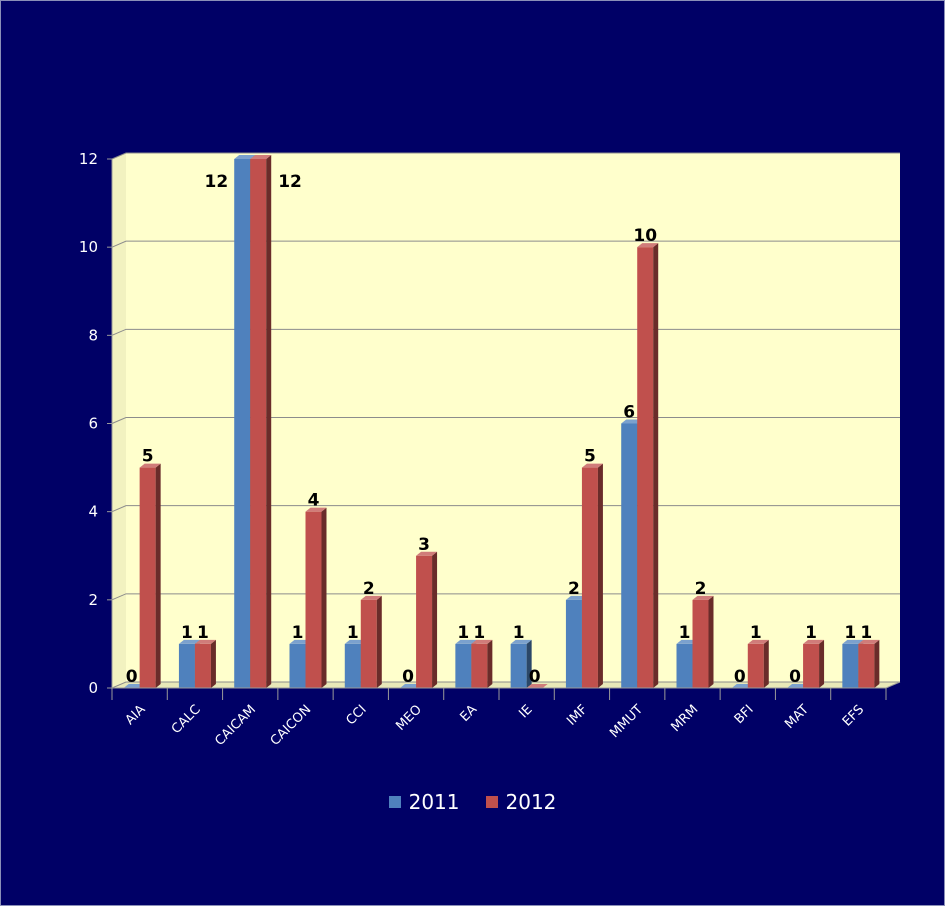 Image resolution: width=945 pixels, height=906 pixels. Describe the element at coordinates (409, 718) in the screenshot. I see `x-tick-label: MEO` at that location.